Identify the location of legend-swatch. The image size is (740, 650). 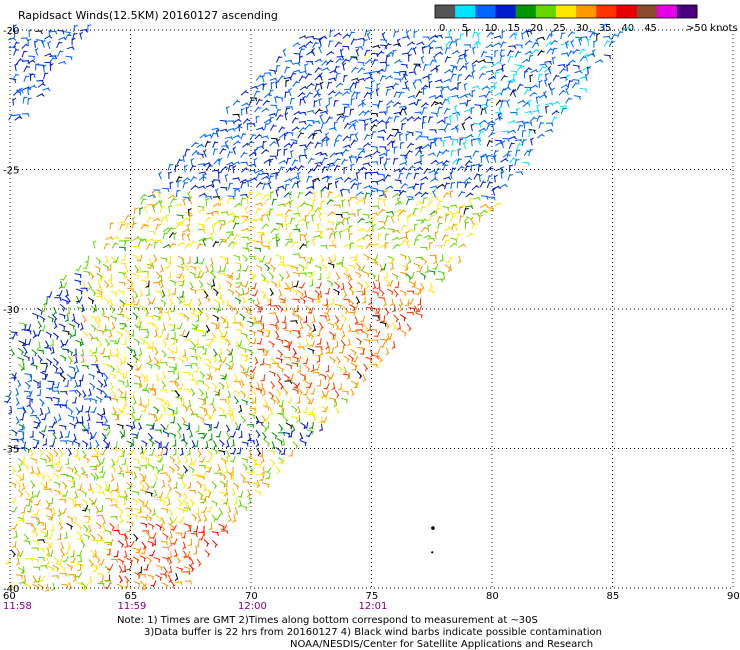
(485, 11).